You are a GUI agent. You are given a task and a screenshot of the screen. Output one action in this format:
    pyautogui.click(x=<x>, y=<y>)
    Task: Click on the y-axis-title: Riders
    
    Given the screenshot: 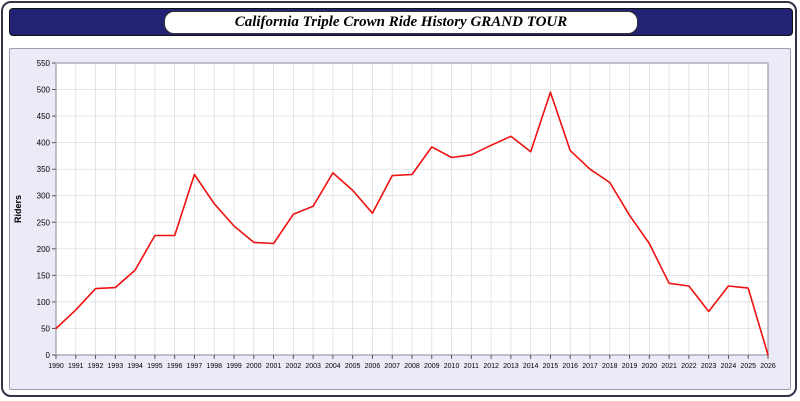 What is the action you would take?
    pyautogui.click(x=18, y=209)
    